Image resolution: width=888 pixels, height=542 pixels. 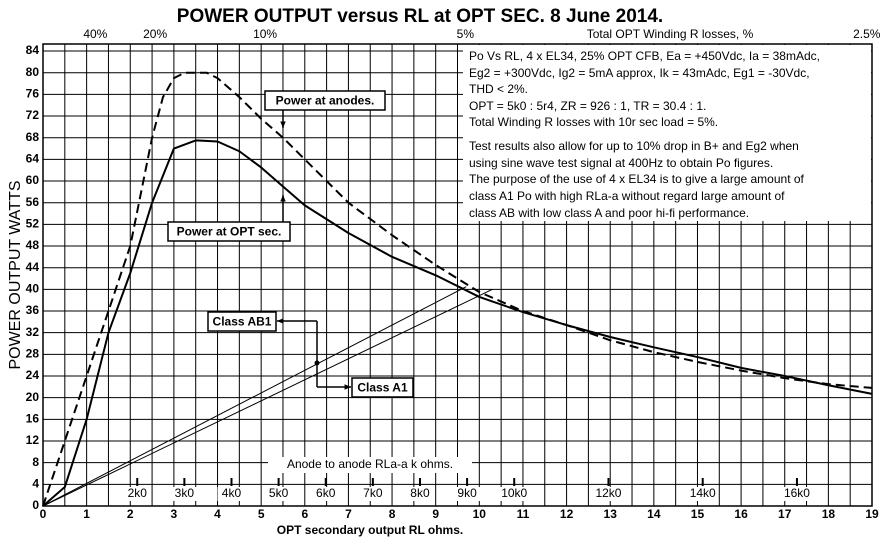 What do you see at coordinates (523, 514) in the screenshot?
I see `x-tick-label: 11` at bounding box center [523, 514].